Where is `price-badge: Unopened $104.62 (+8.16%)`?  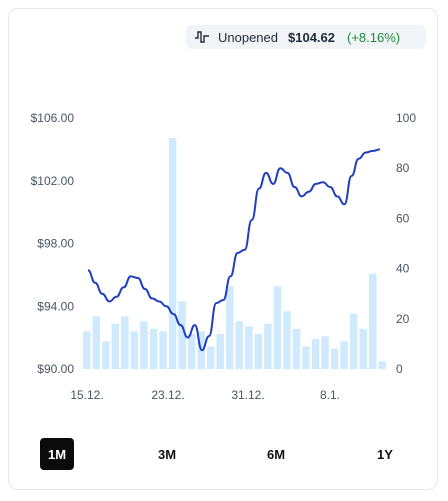 price-badge: Unopened $104.62 (+8.16%) is located at coordinates (306, 37).